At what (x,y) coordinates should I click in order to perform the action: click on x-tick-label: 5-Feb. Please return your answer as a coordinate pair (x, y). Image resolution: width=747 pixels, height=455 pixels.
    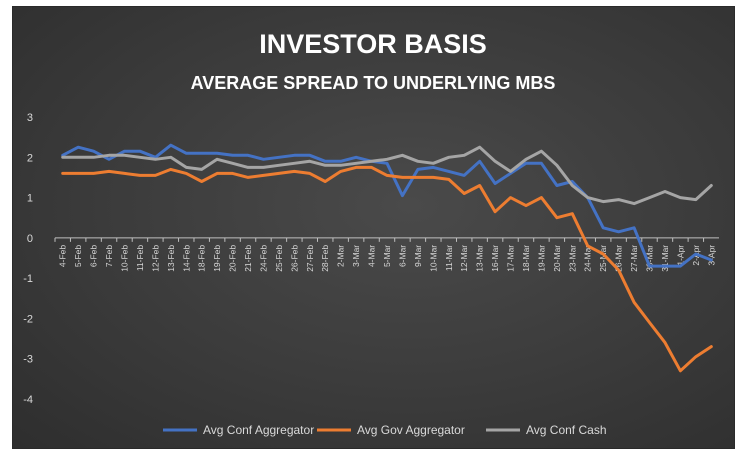
    Looking at the image, I should click on (78, 256).